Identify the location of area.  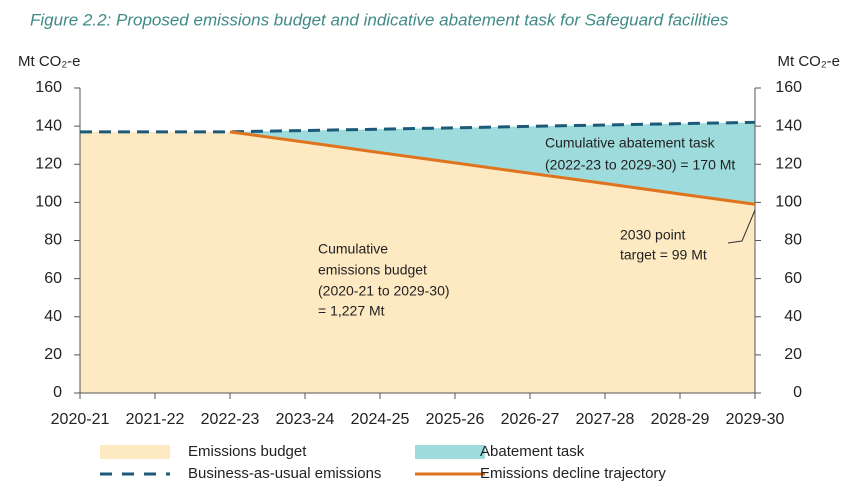
(492, 163).